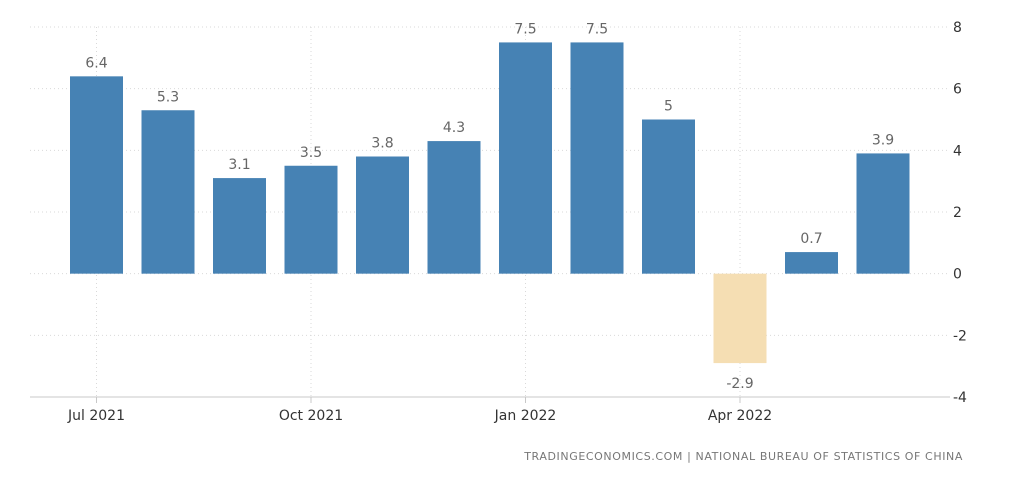 Image resolution: width=1024 pixels, height=477 pixels. I want to click on x-tick-label: Apr 2022, so click(740, 416).